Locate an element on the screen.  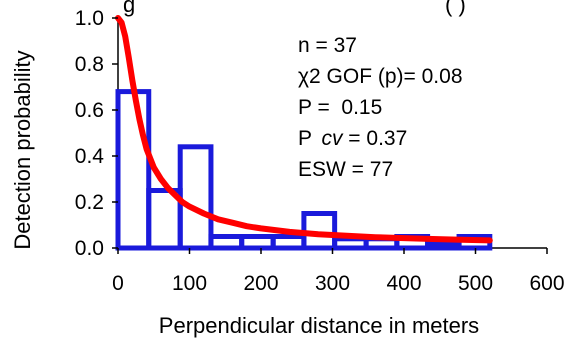
stat-p-cv-prefix: P is located at coordinates (307, 138).